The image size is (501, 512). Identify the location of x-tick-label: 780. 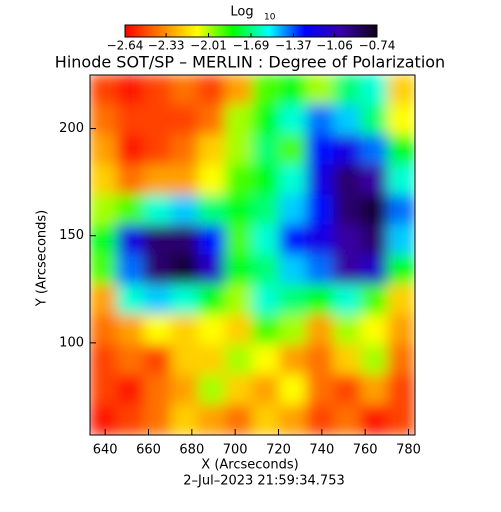
(408, 450).